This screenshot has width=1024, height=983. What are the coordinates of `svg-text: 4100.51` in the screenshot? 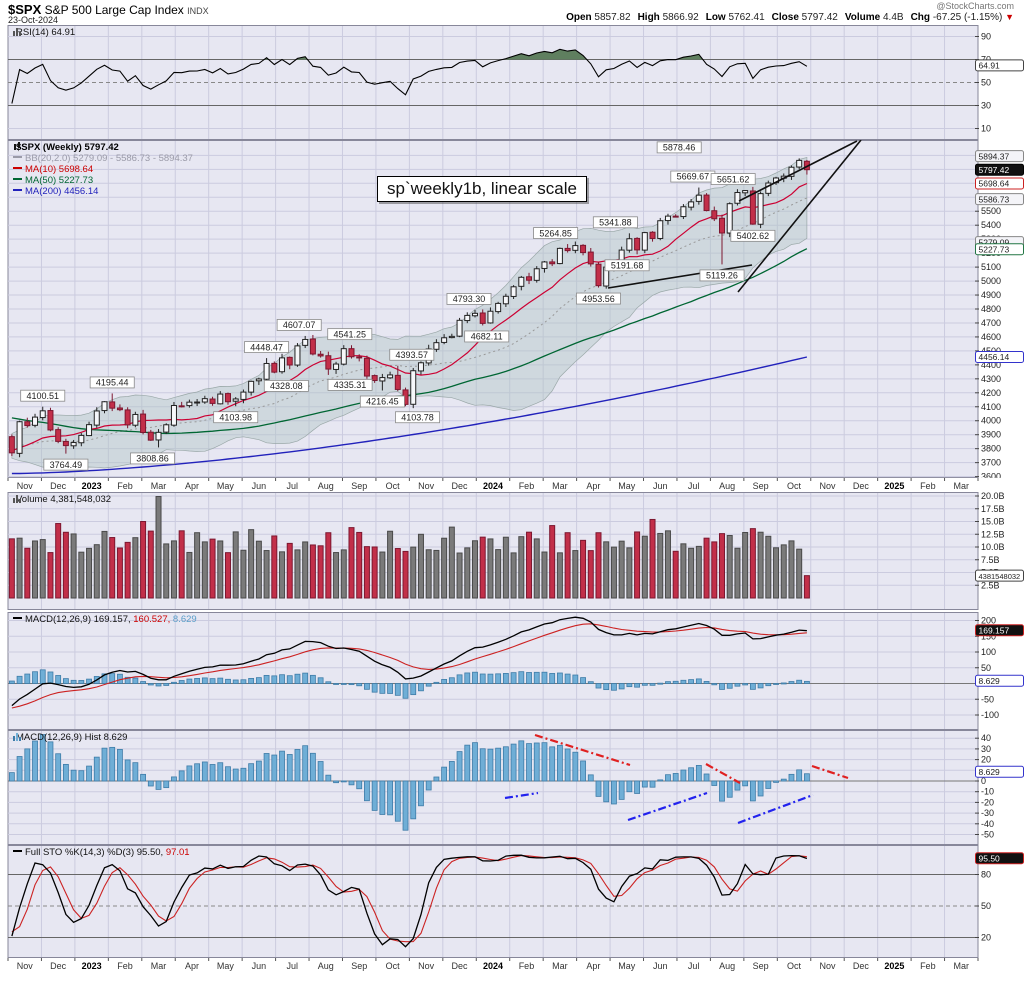 It's located at (42, 396).